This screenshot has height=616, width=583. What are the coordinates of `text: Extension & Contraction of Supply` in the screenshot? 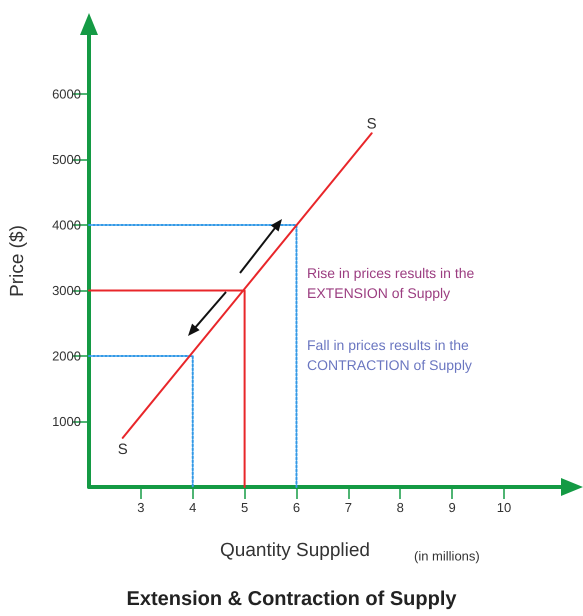 It's located at (292, 599).